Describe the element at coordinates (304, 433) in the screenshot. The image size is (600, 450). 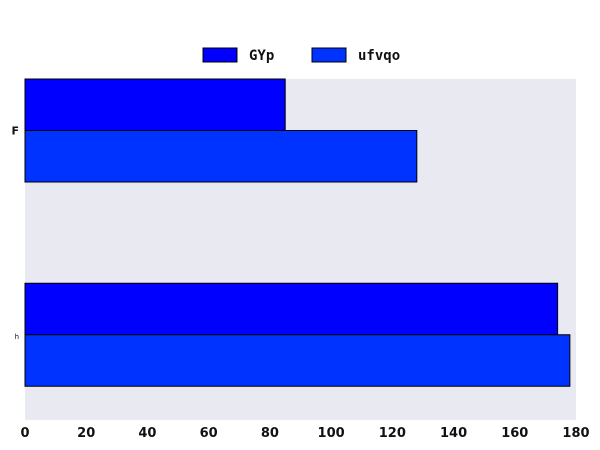
I see `x-axis-ticks: 0 20 40 60 80 100 120 140 160 180` at that location.